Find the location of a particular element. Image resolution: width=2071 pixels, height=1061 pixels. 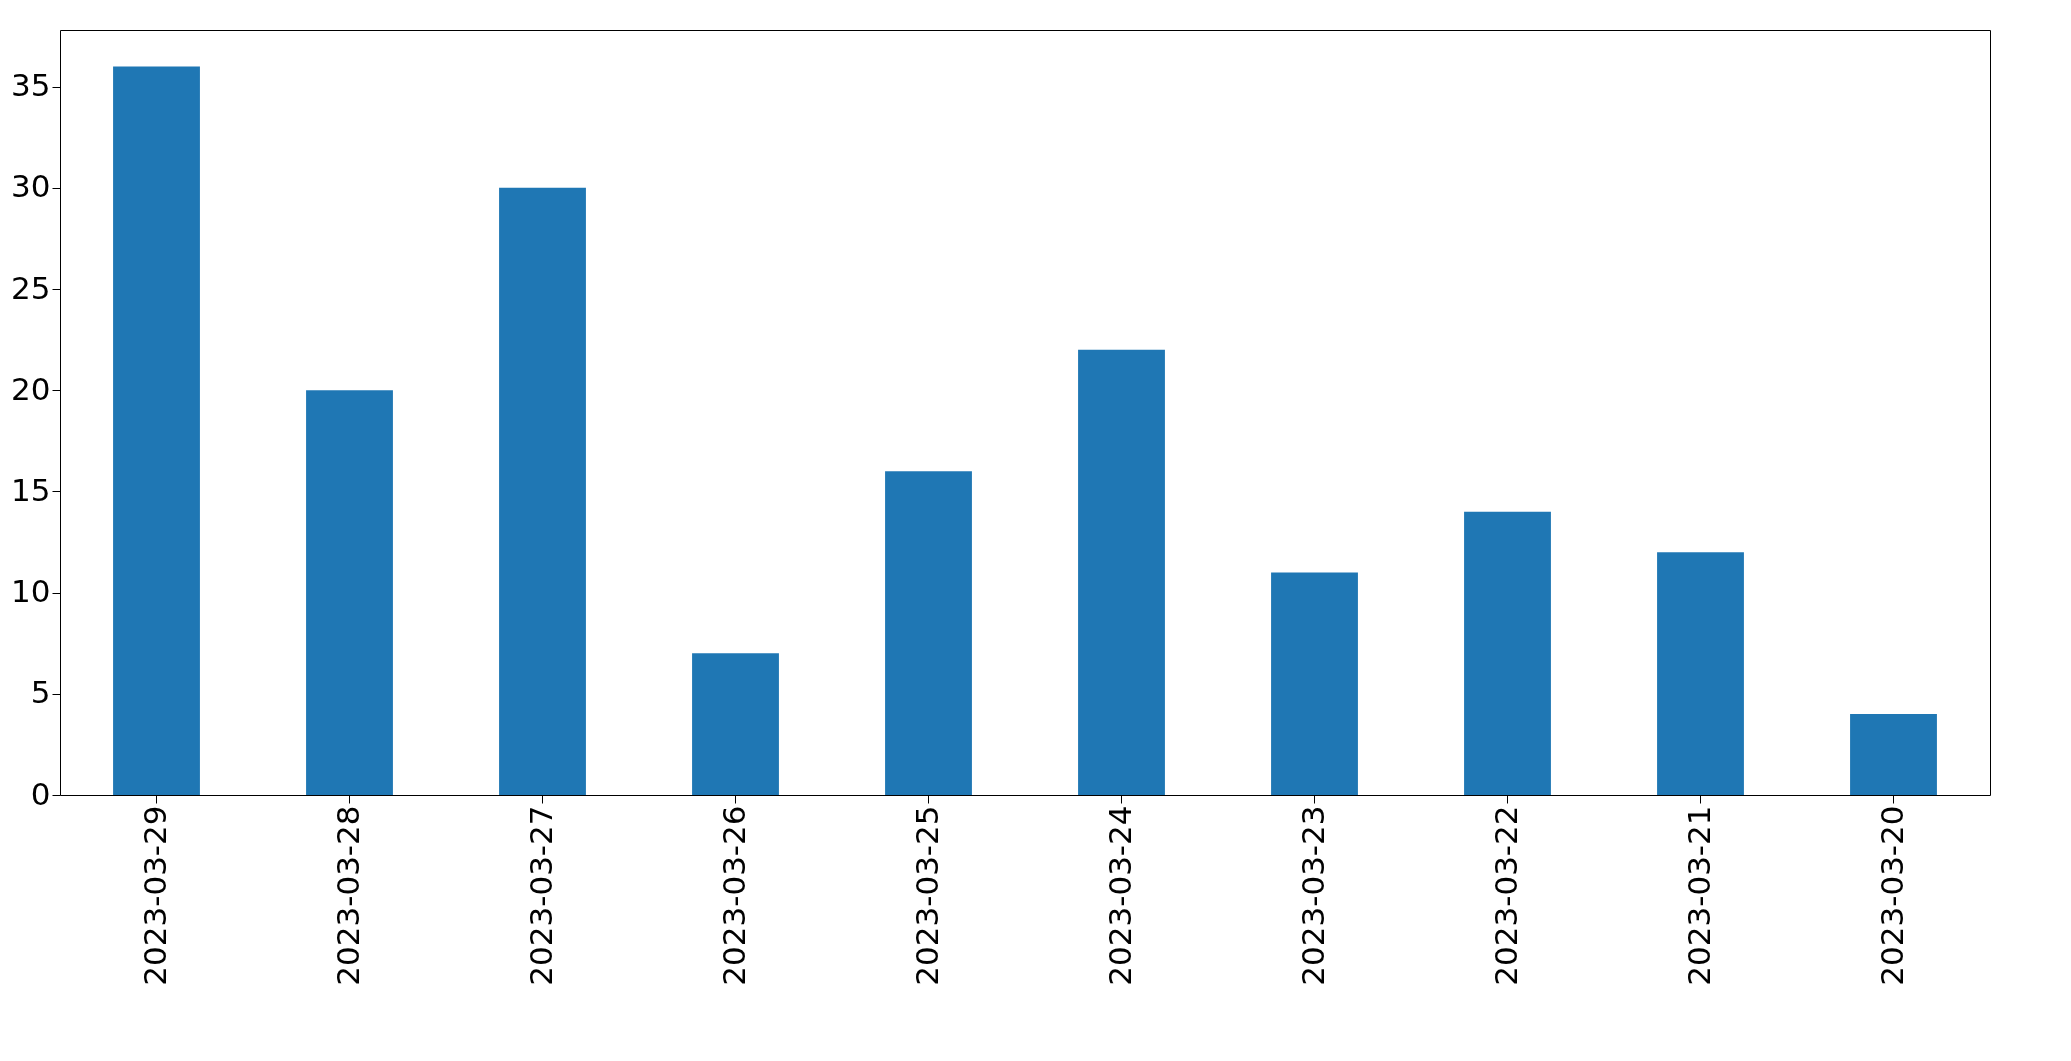

y-tick-label: 10 is located at coordinates (31, 591).